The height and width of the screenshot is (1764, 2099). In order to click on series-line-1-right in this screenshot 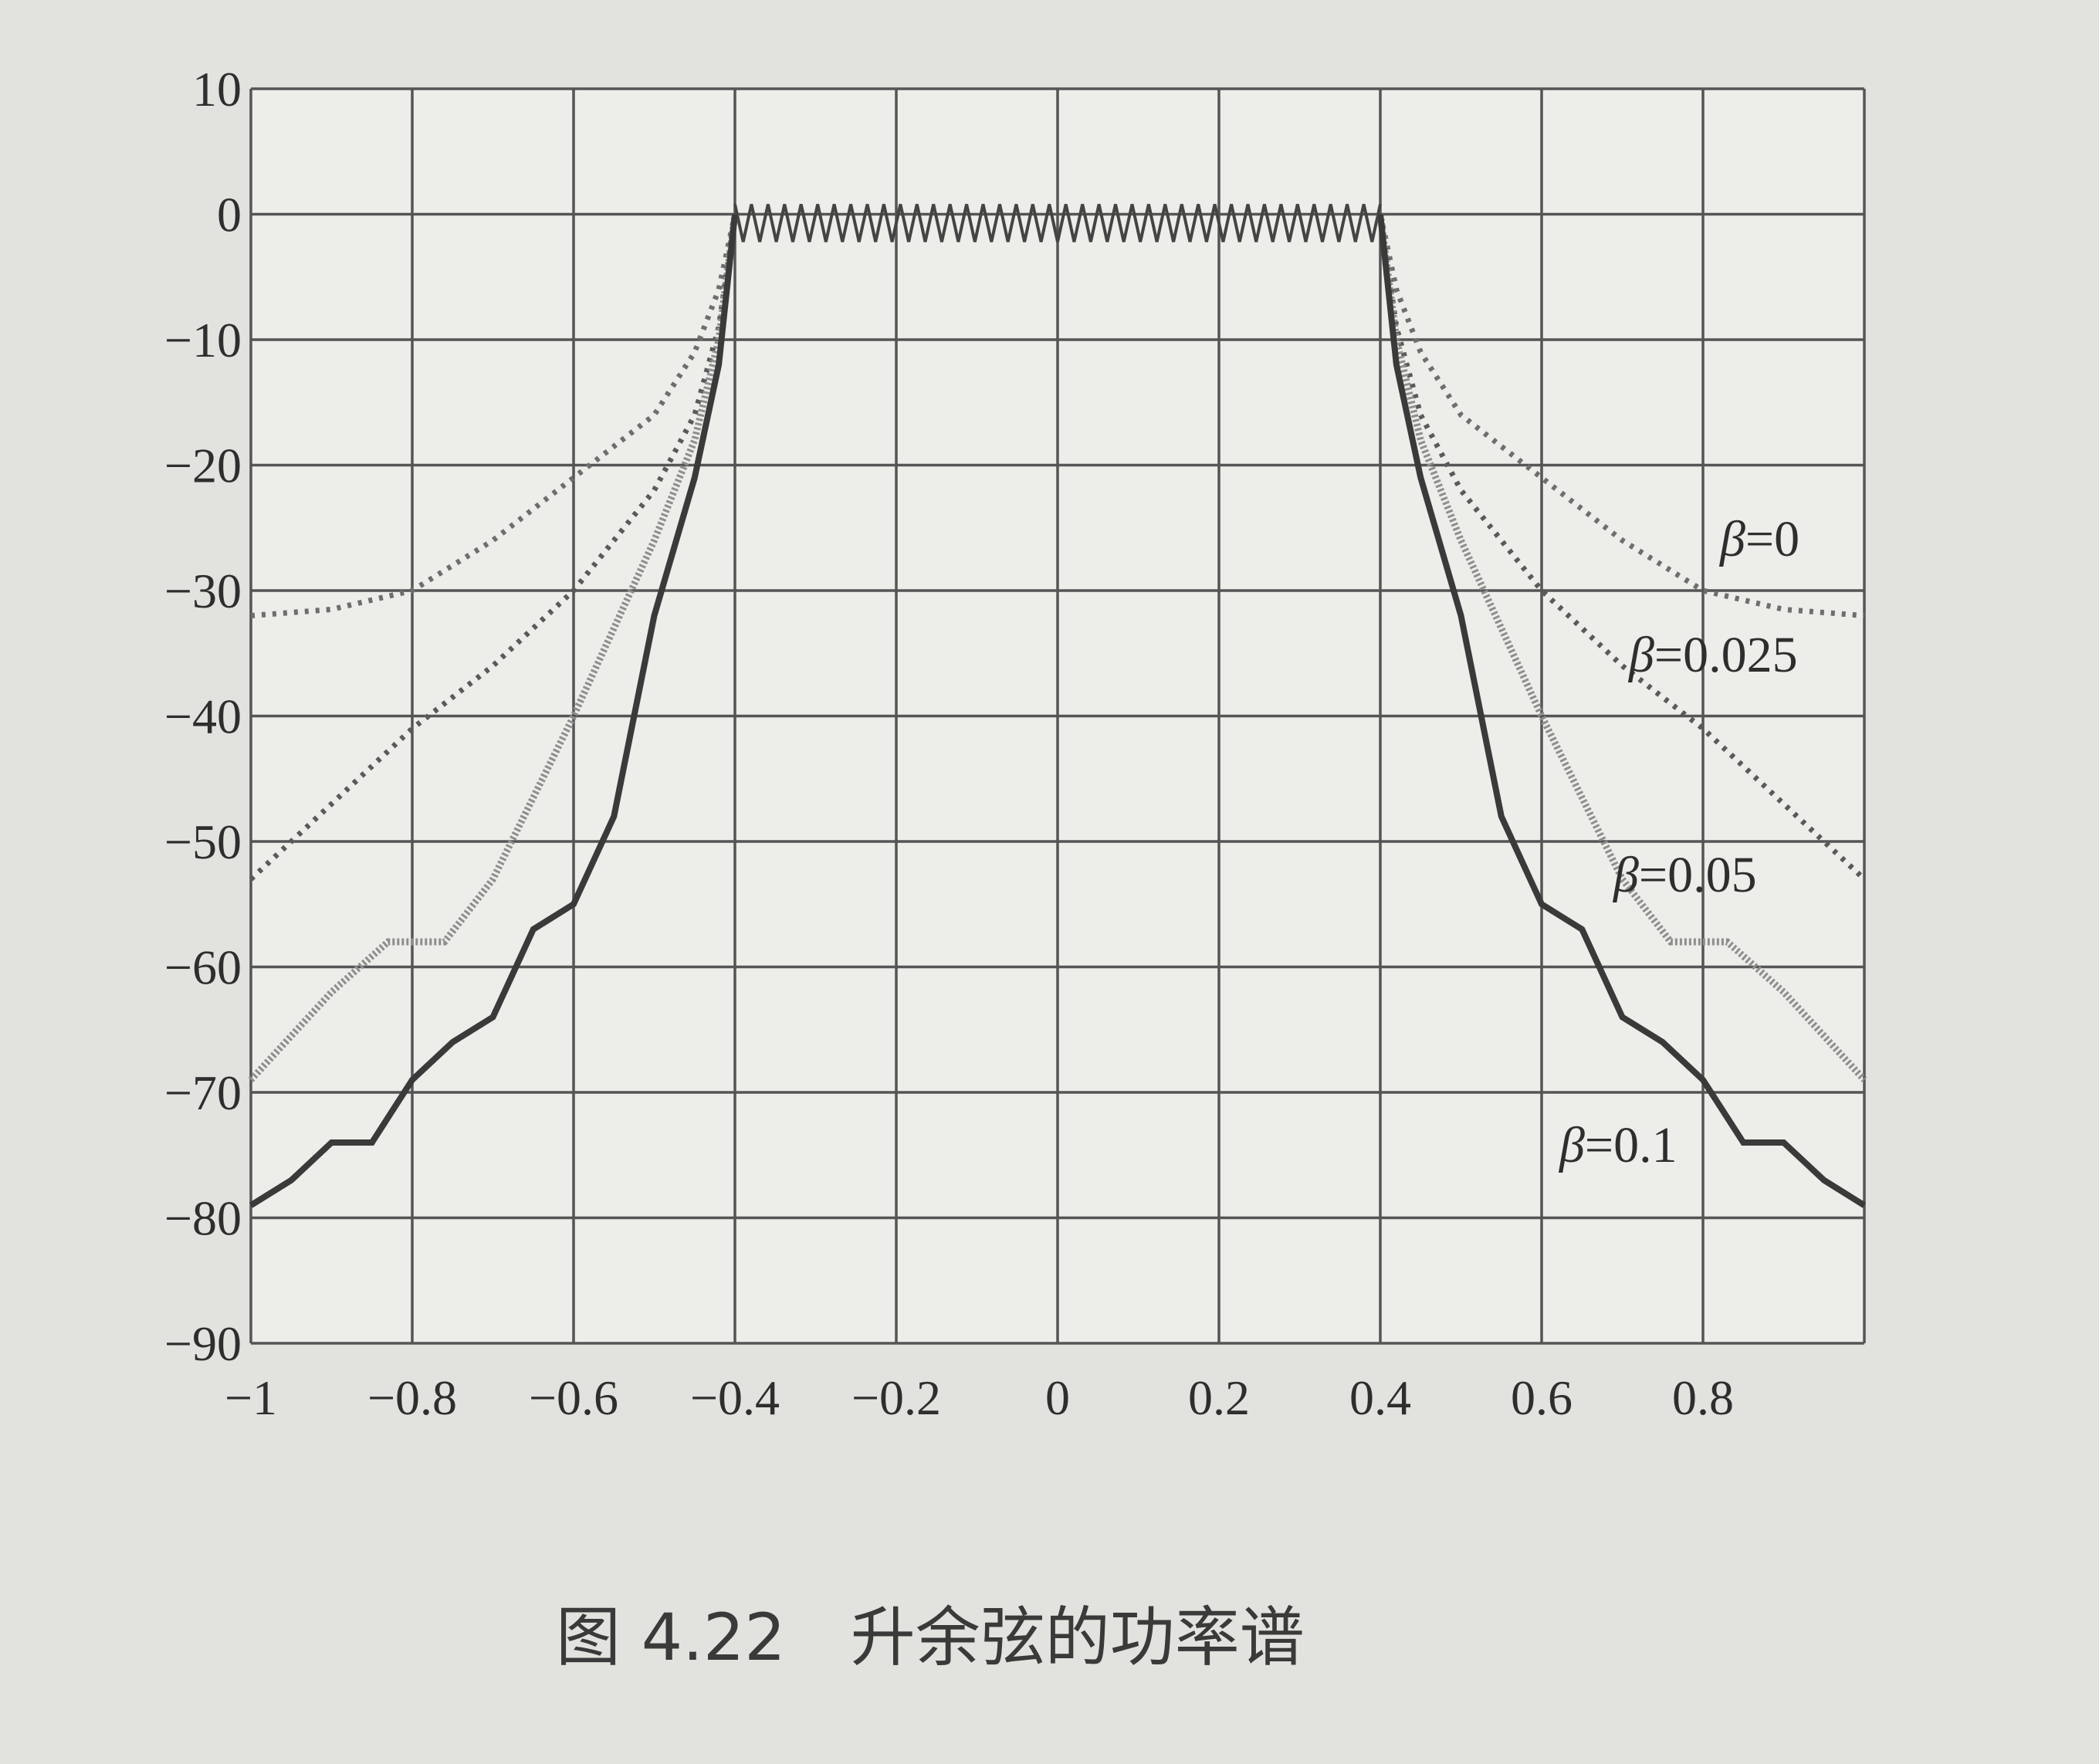, I will do `click(1622, 548)`.